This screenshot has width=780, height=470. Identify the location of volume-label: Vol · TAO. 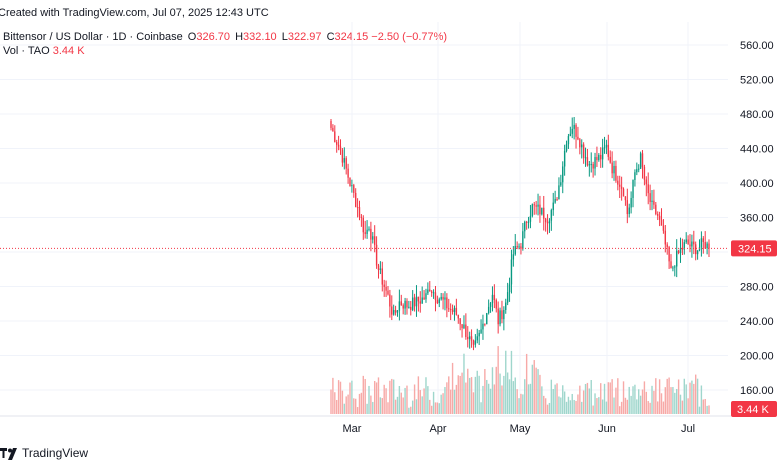
(26, 51).